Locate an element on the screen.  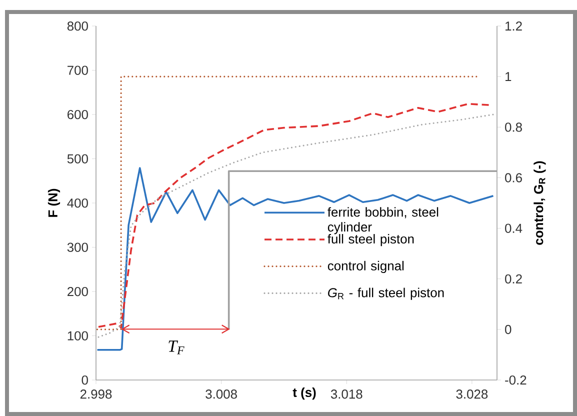
y-tick-label: 300 is located at coordinates (77, 247).